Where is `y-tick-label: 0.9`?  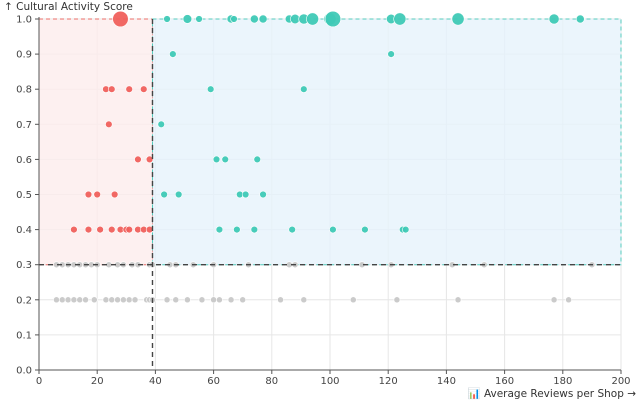 y-tick-label: 0.9 is located at coordinates (24, 55).